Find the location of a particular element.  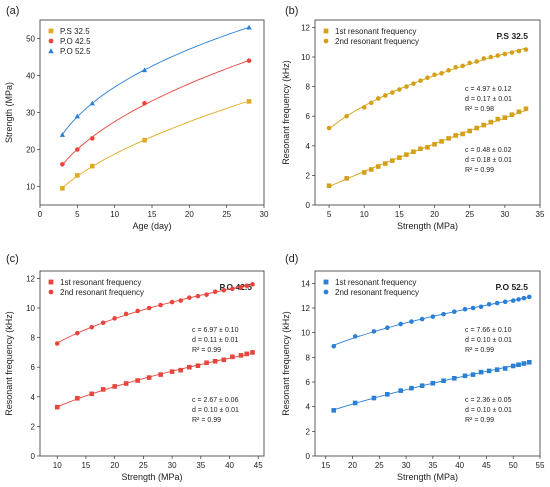

fit-annotation: c = 2.67 ± 0.06 d = 0.10 ± 0.01 R² = 0.99 is located at coordinates (215, 410).